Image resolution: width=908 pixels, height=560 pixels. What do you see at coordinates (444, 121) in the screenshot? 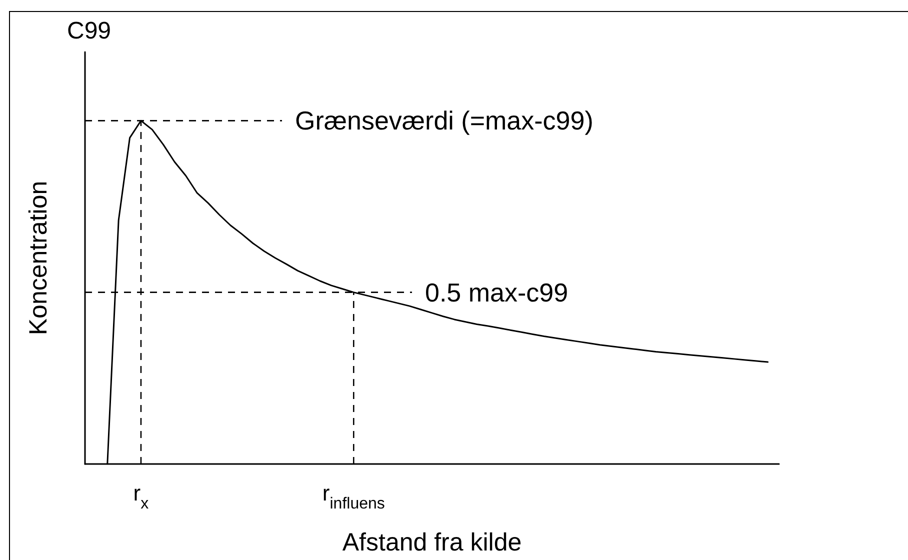
I see `ref-line-label: Grænseværdi (=max-c99)` at bounding box center [444, 121].